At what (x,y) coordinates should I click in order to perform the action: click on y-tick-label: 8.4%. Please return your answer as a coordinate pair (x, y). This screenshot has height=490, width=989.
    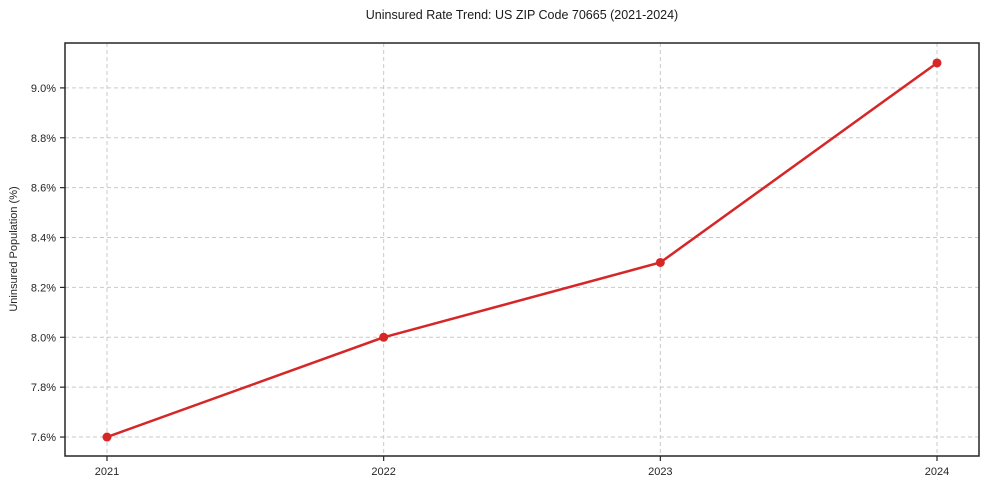
    Looking at the image, I should click on (43, 239).